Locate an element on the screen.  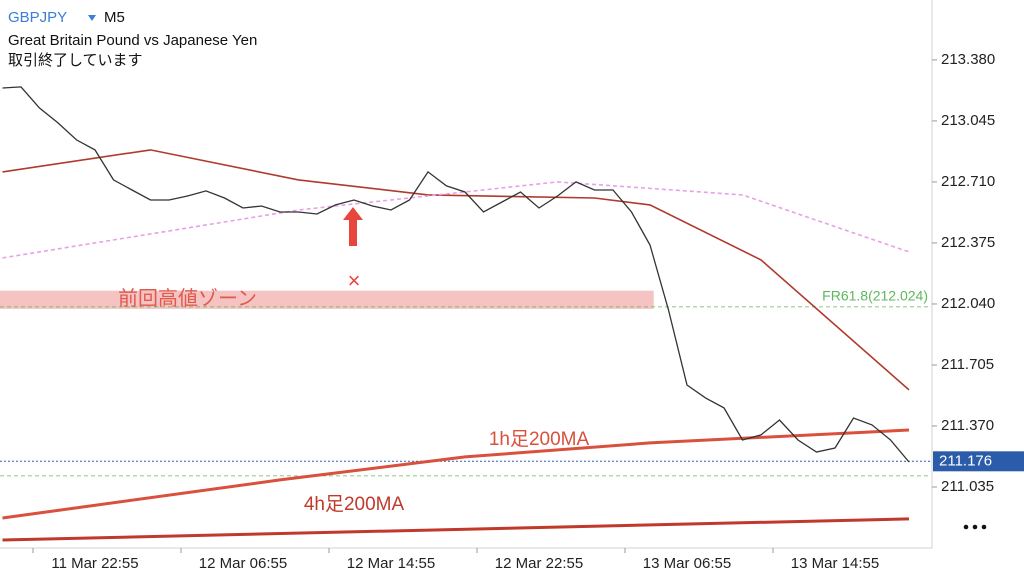
zone-label: 前回高値ゾーン is located at coordinates (187, 298).